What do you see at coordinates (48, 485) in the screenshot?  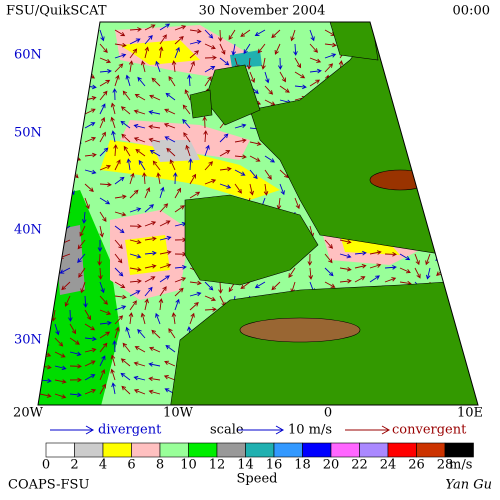 I see `footer-left: COAPS-FSU` at bounding box center [48, 485].